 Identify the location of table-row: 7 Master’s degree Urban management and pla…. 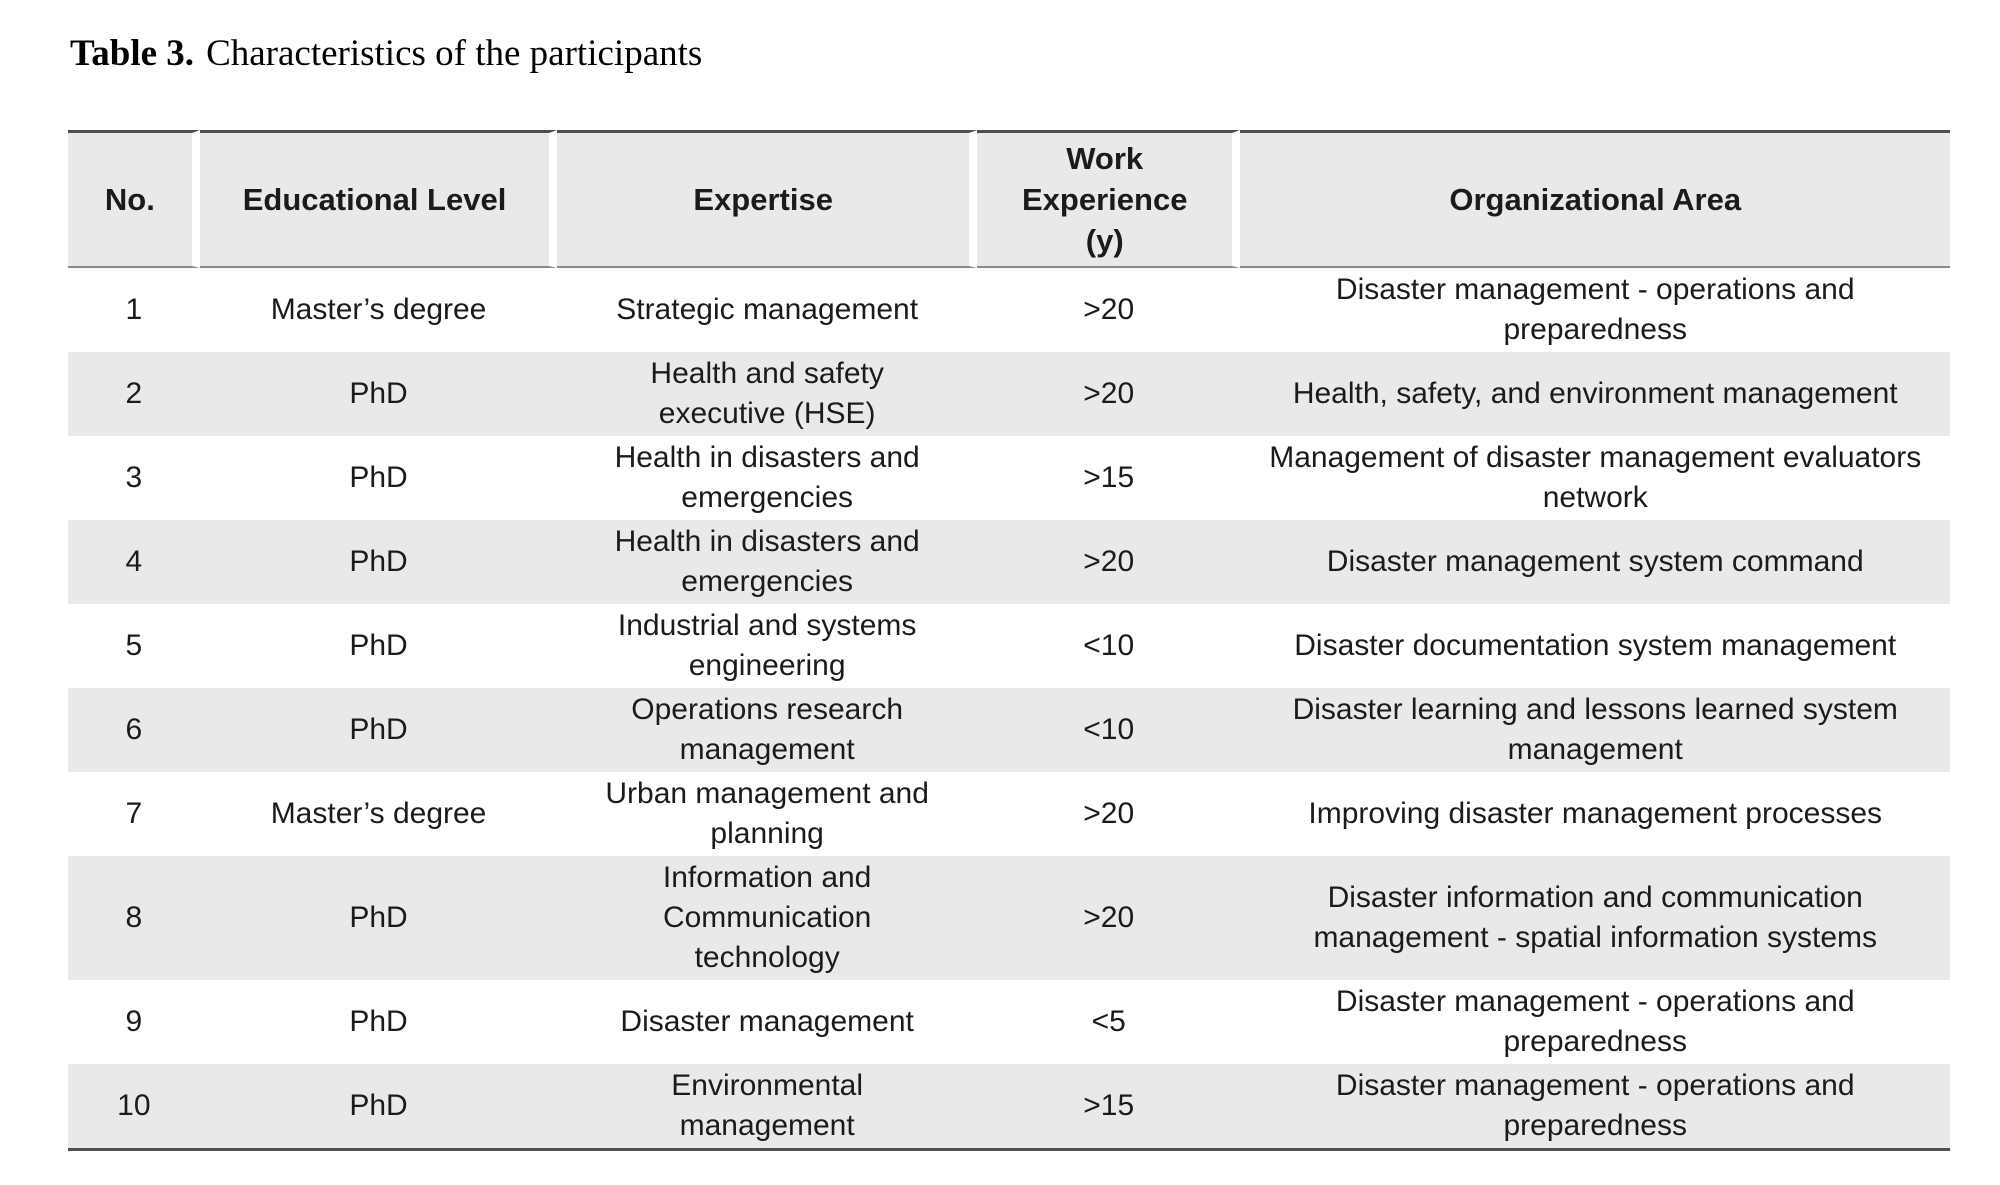
(1009, 814).